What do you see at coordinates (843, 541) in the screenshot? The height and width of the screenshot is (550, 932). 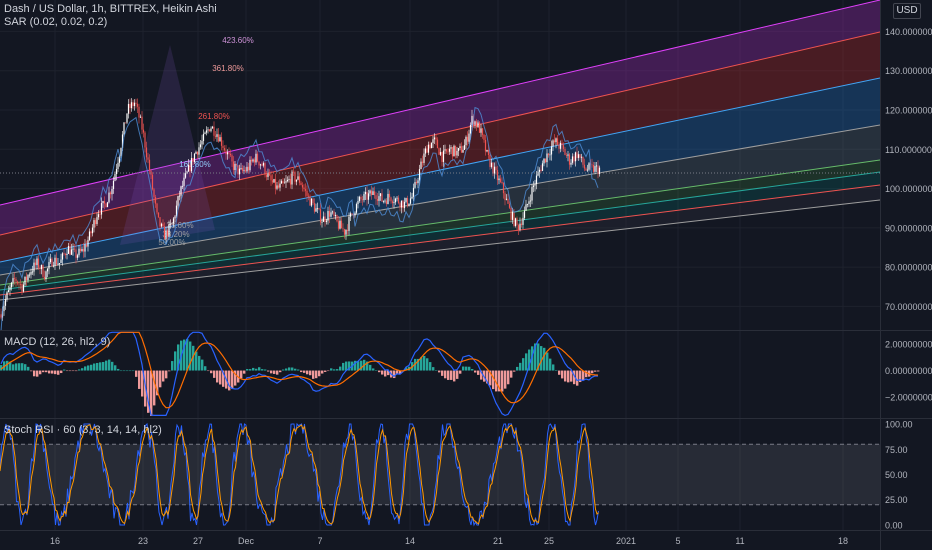 I see `time-tick-label: 18` at bounding box center [843, 541].